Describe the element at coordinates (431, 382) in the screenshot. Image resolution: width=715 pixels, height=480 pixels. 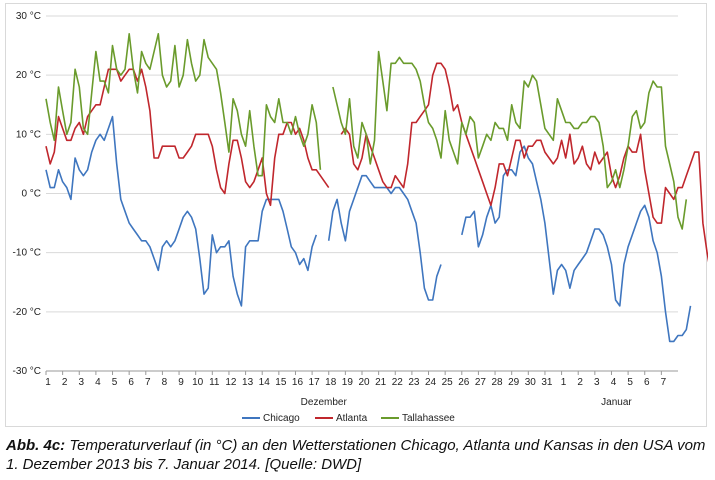
I see `x-tick-label: 24` at that location.